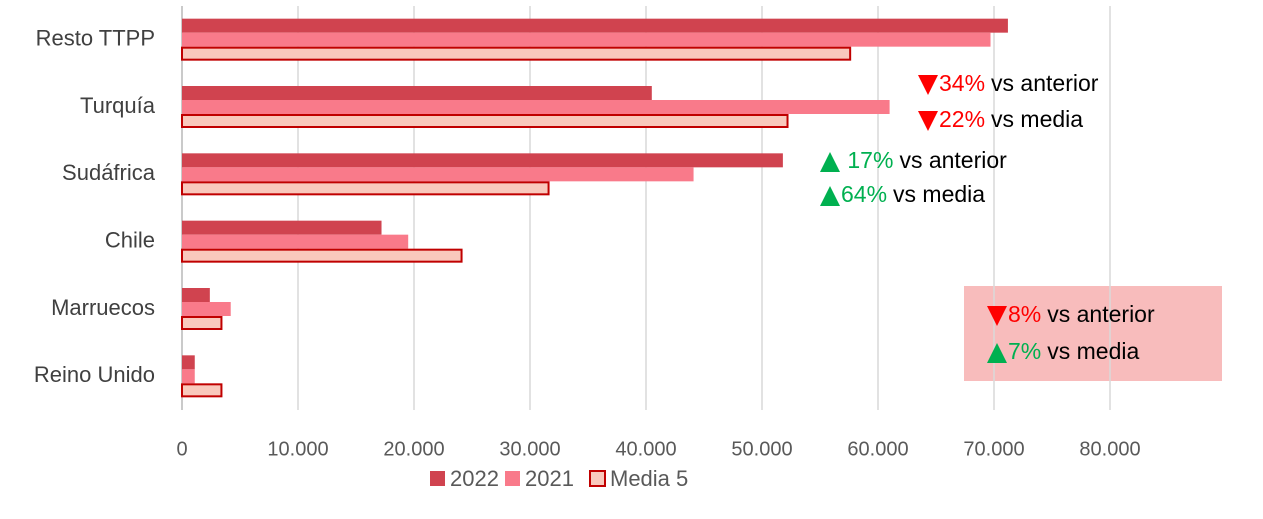  I want to click on annotation-pct: 22%, so click(962, 119).